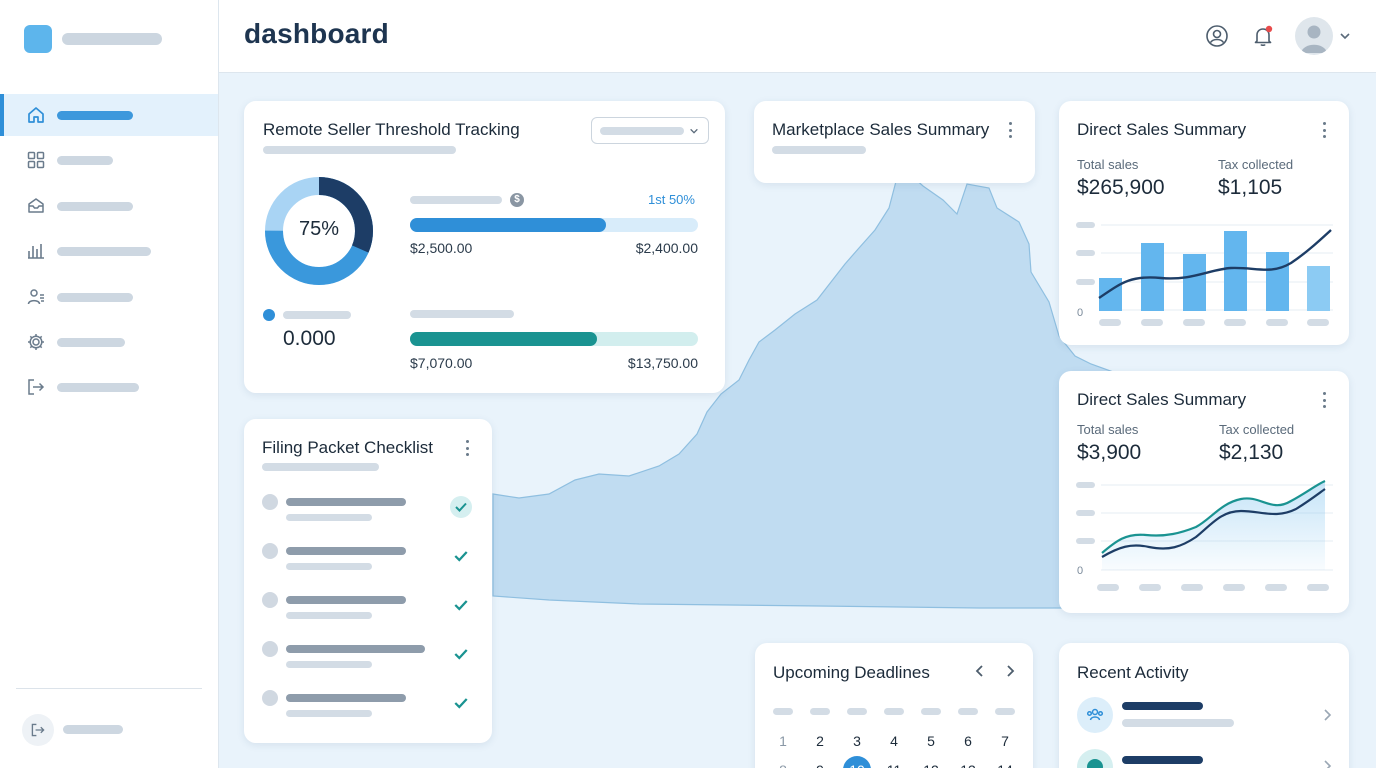 This screenshot has width=1376, height=768. What do you see at coordinates (1251, 452) in the screenshot?
I see `tax-collected-value: $2,130` at bounding box center [1251, 452].